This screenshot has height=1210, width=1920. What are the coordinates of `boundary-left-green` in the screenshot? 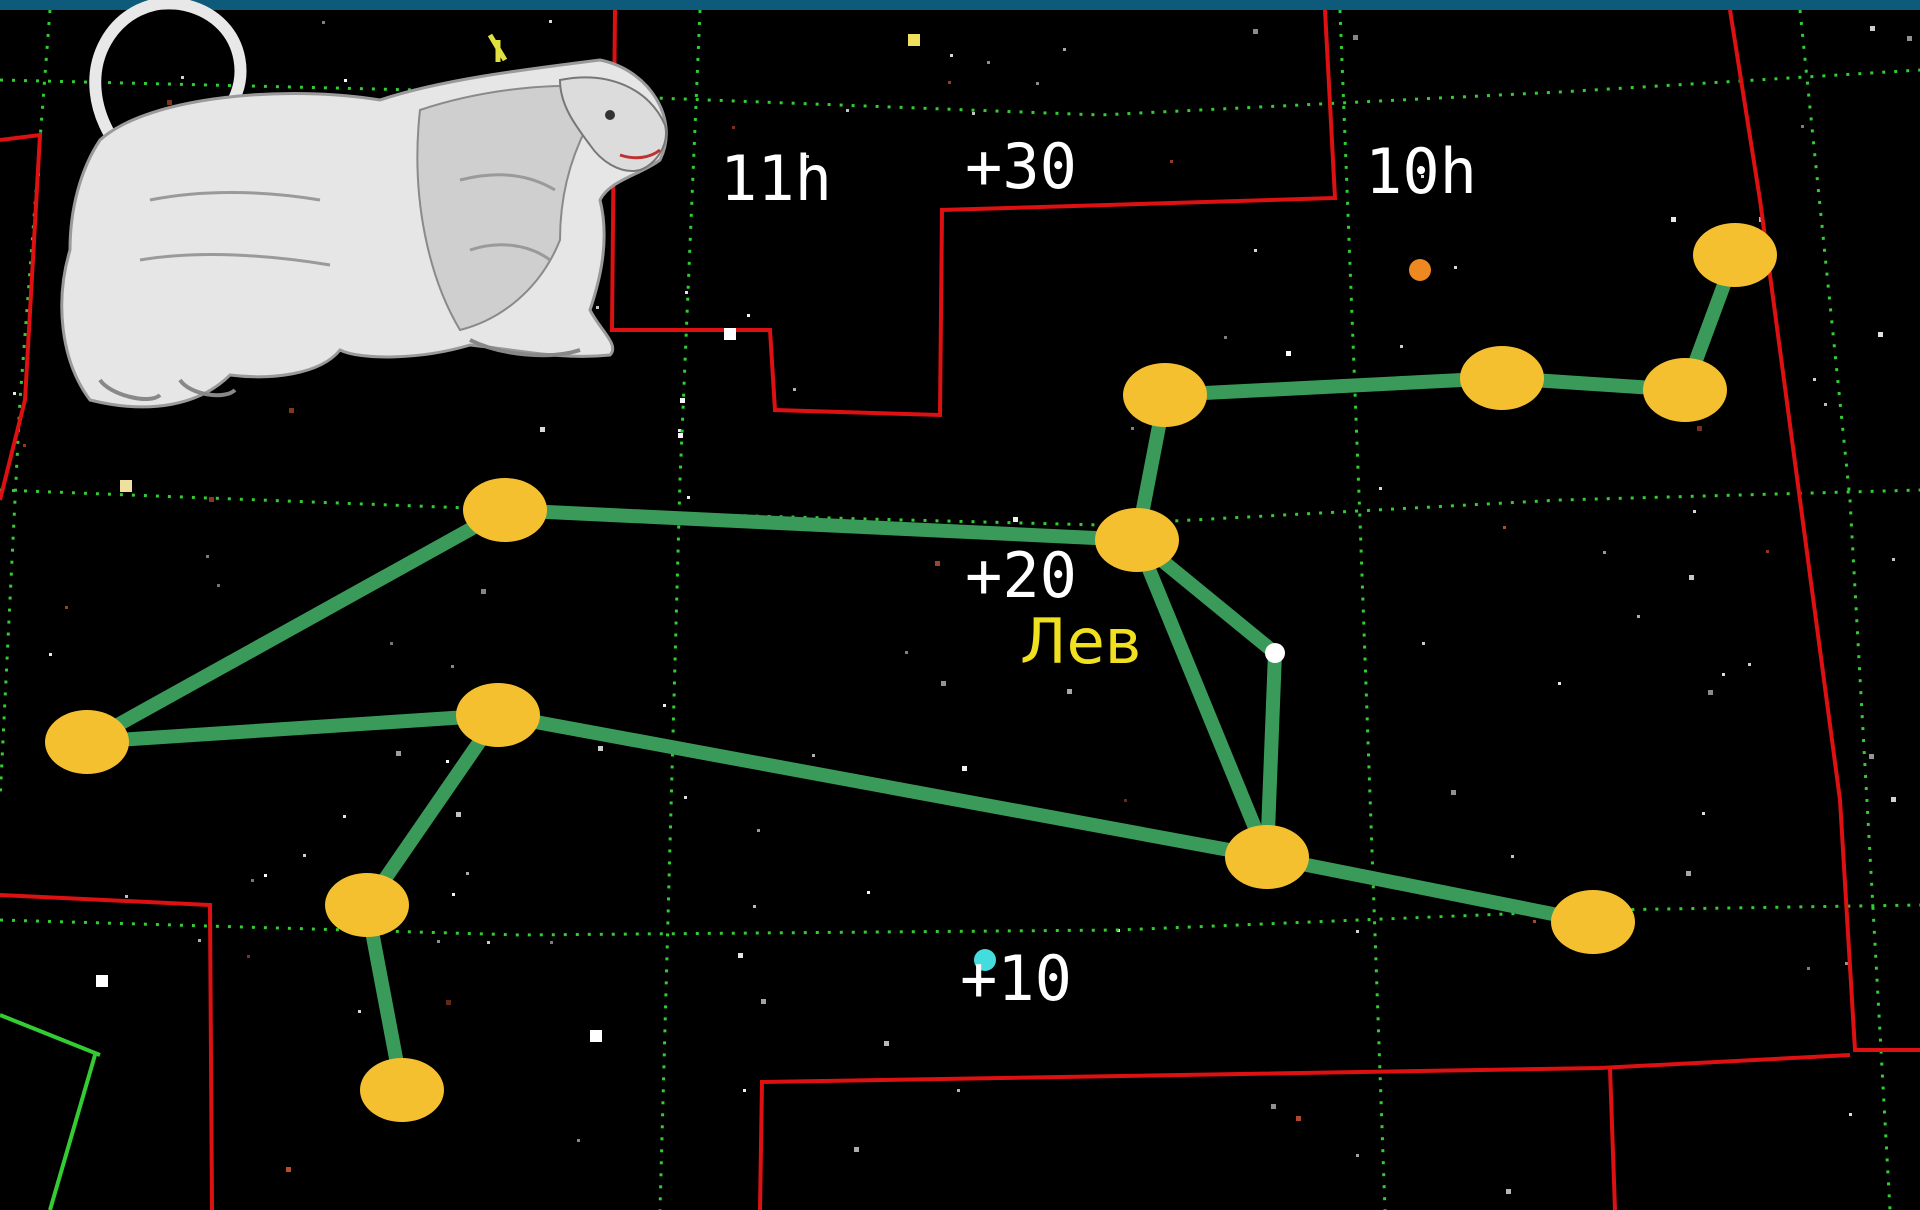 It's located at (72, 1132).